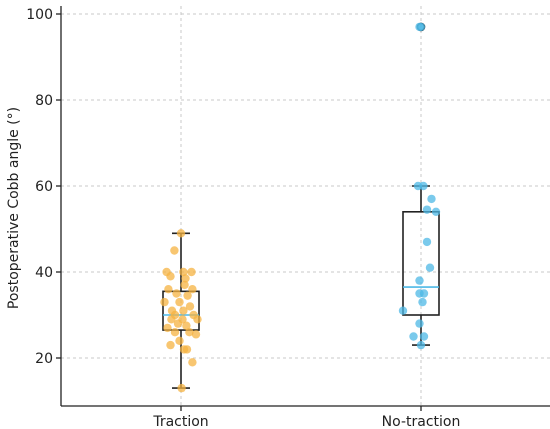 Image resolution: width=550 pixels, height=429 pixels. Describe the element at coordinates (39, 15) in the screenshot. I see `y-tick-label: 100` at that location.